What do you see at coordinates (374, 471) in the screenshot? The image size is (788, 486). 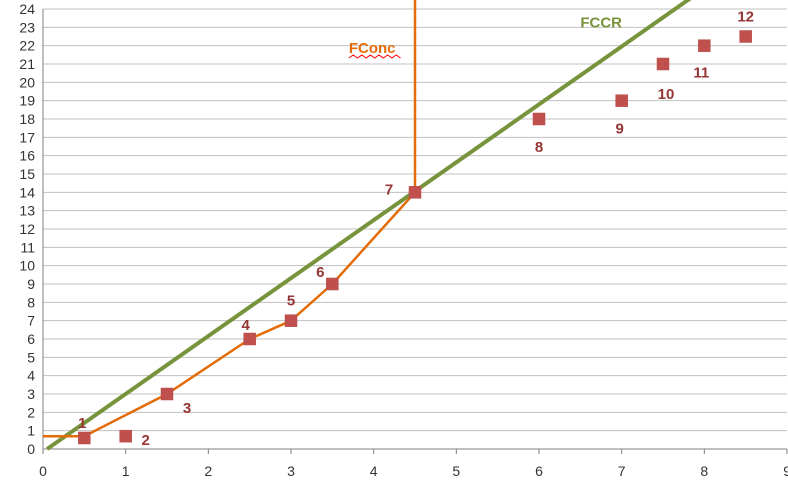 I see `x-tick-label: 4` at bounding box center [374, 471].